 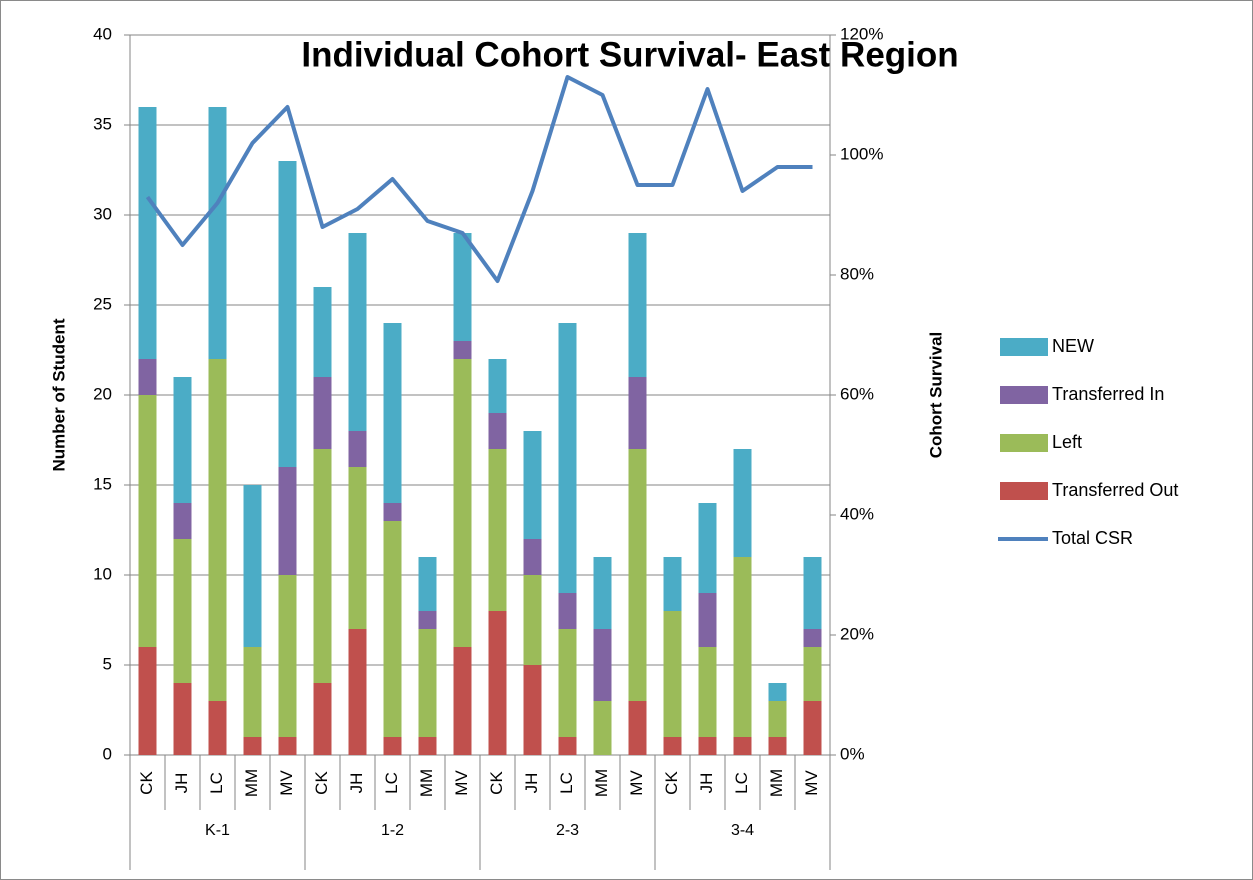 What do you see at coordinates (102, 213) in the screenshot?
I see `y-tick-label: 30` at bounding box center [102, 213].